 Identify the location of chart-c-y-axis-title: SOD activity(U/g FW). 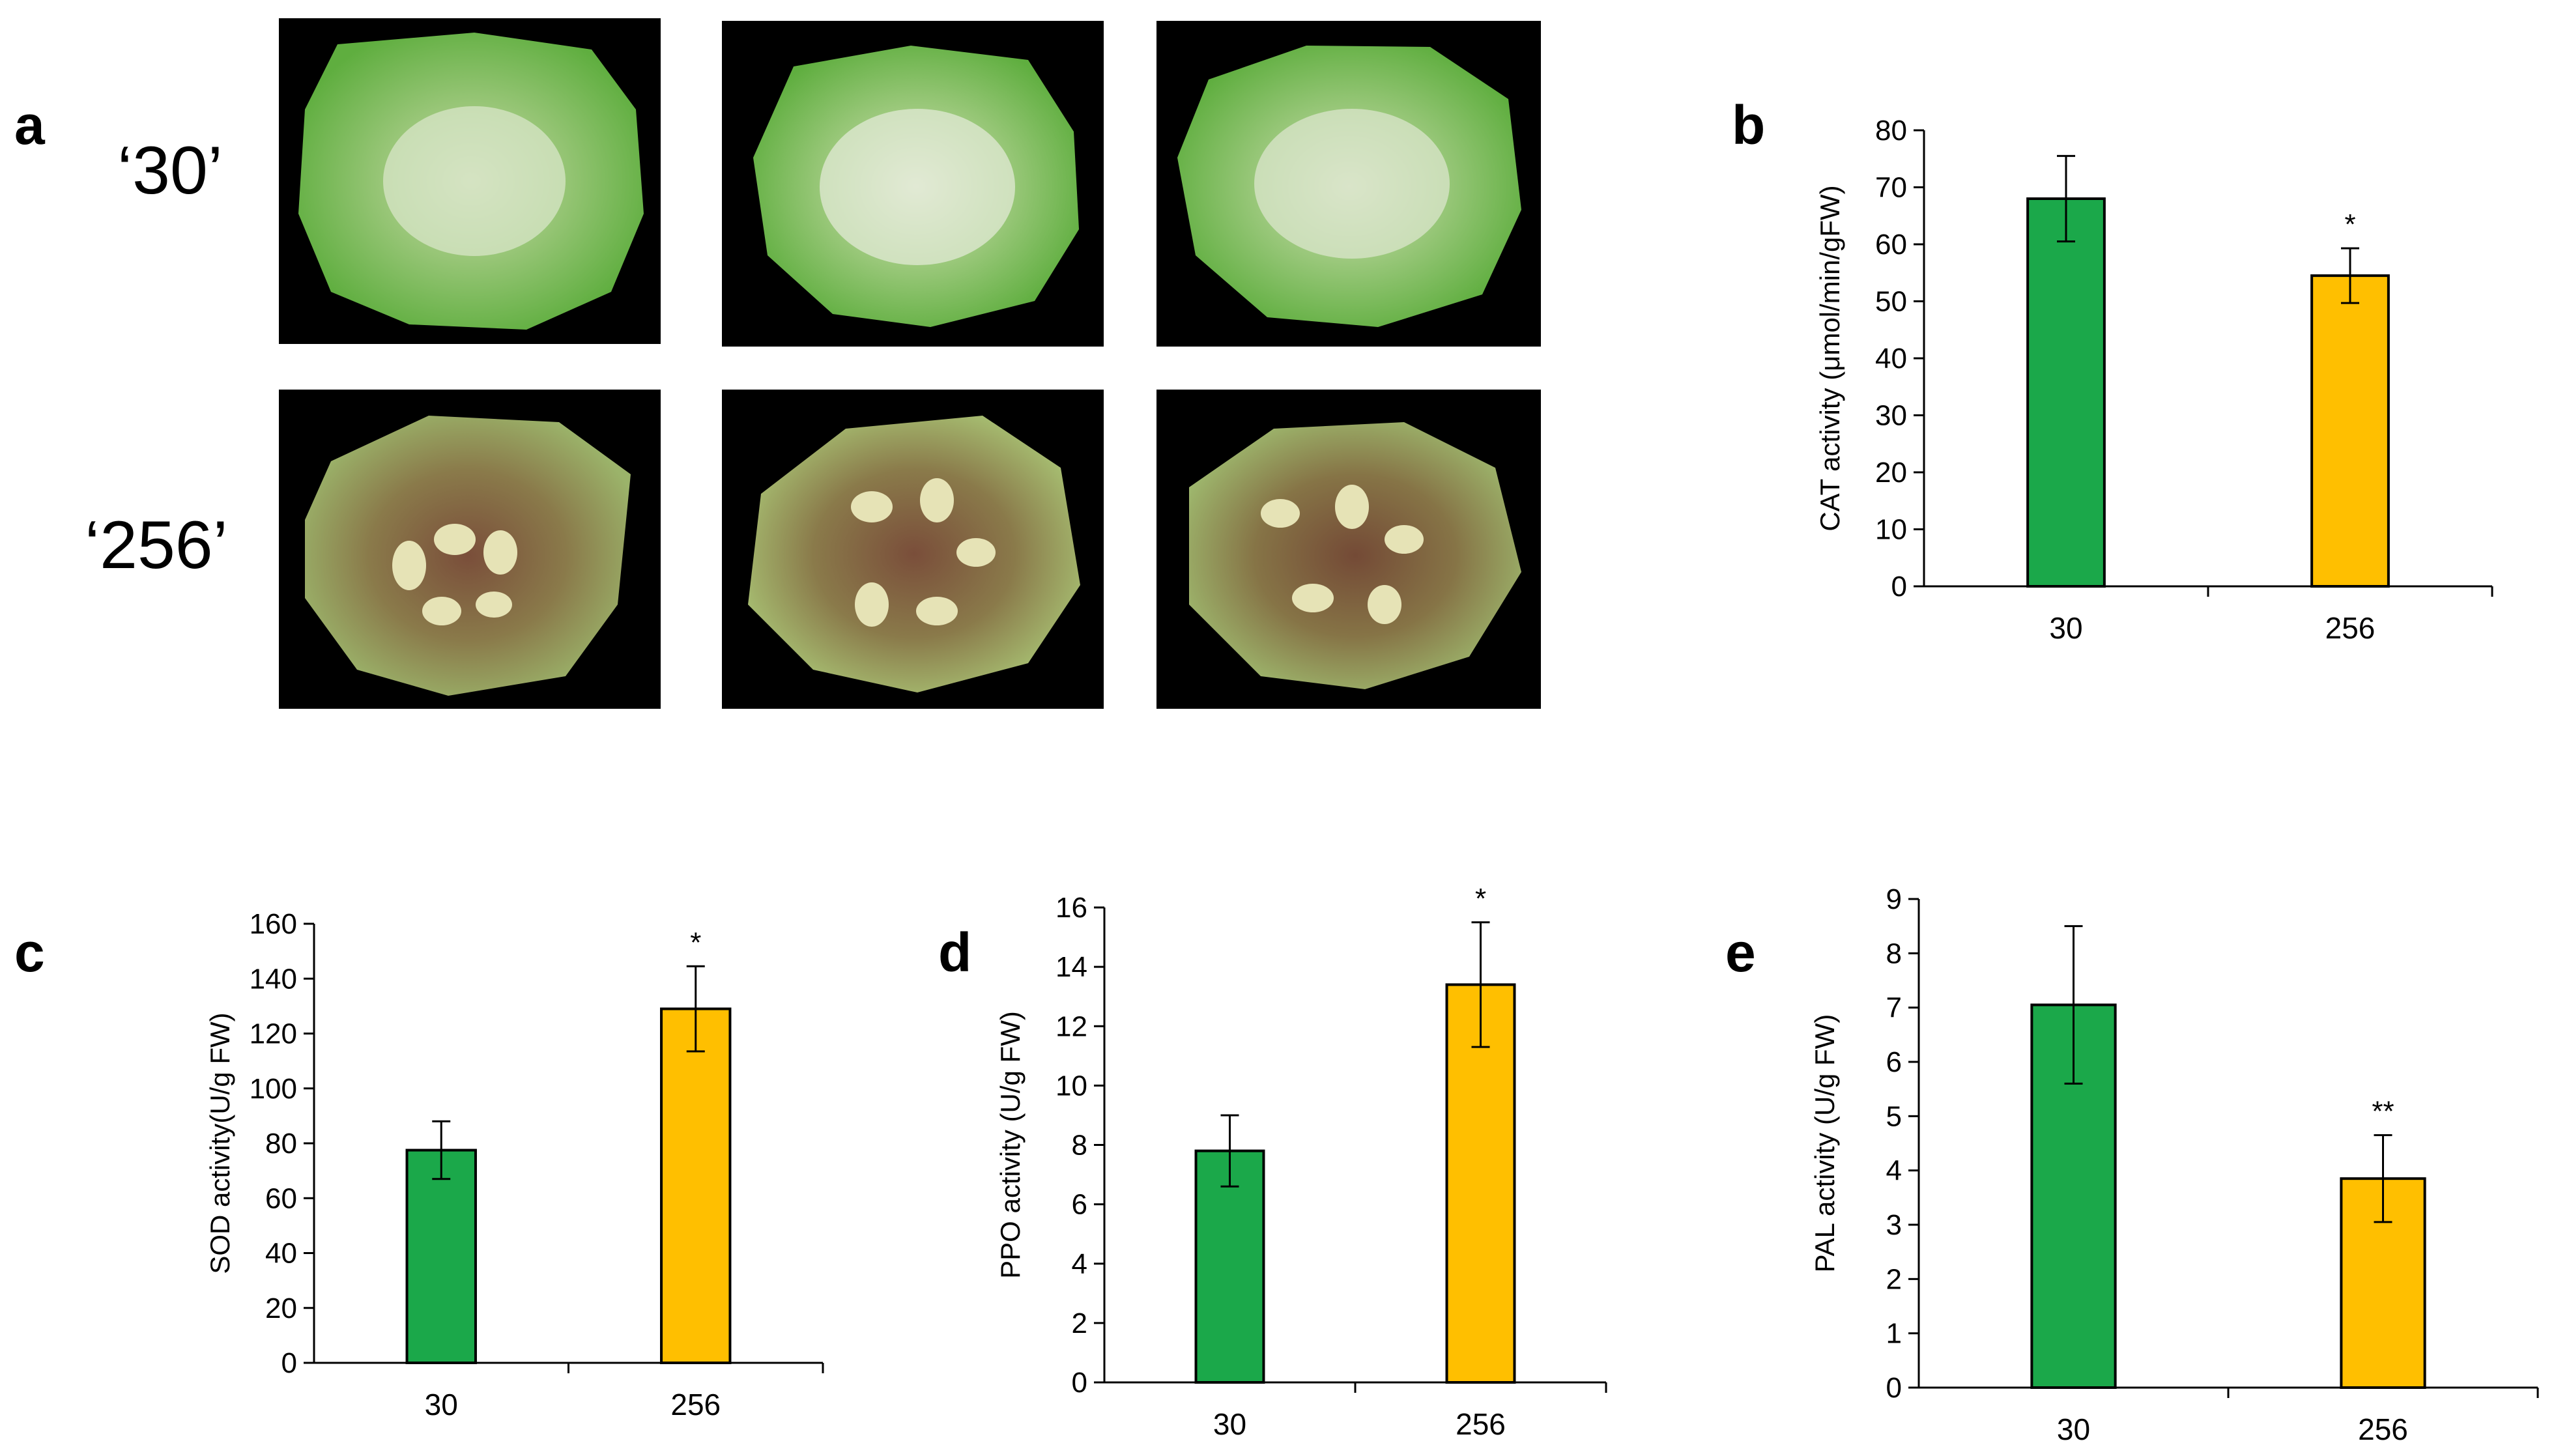
(220, 1143).